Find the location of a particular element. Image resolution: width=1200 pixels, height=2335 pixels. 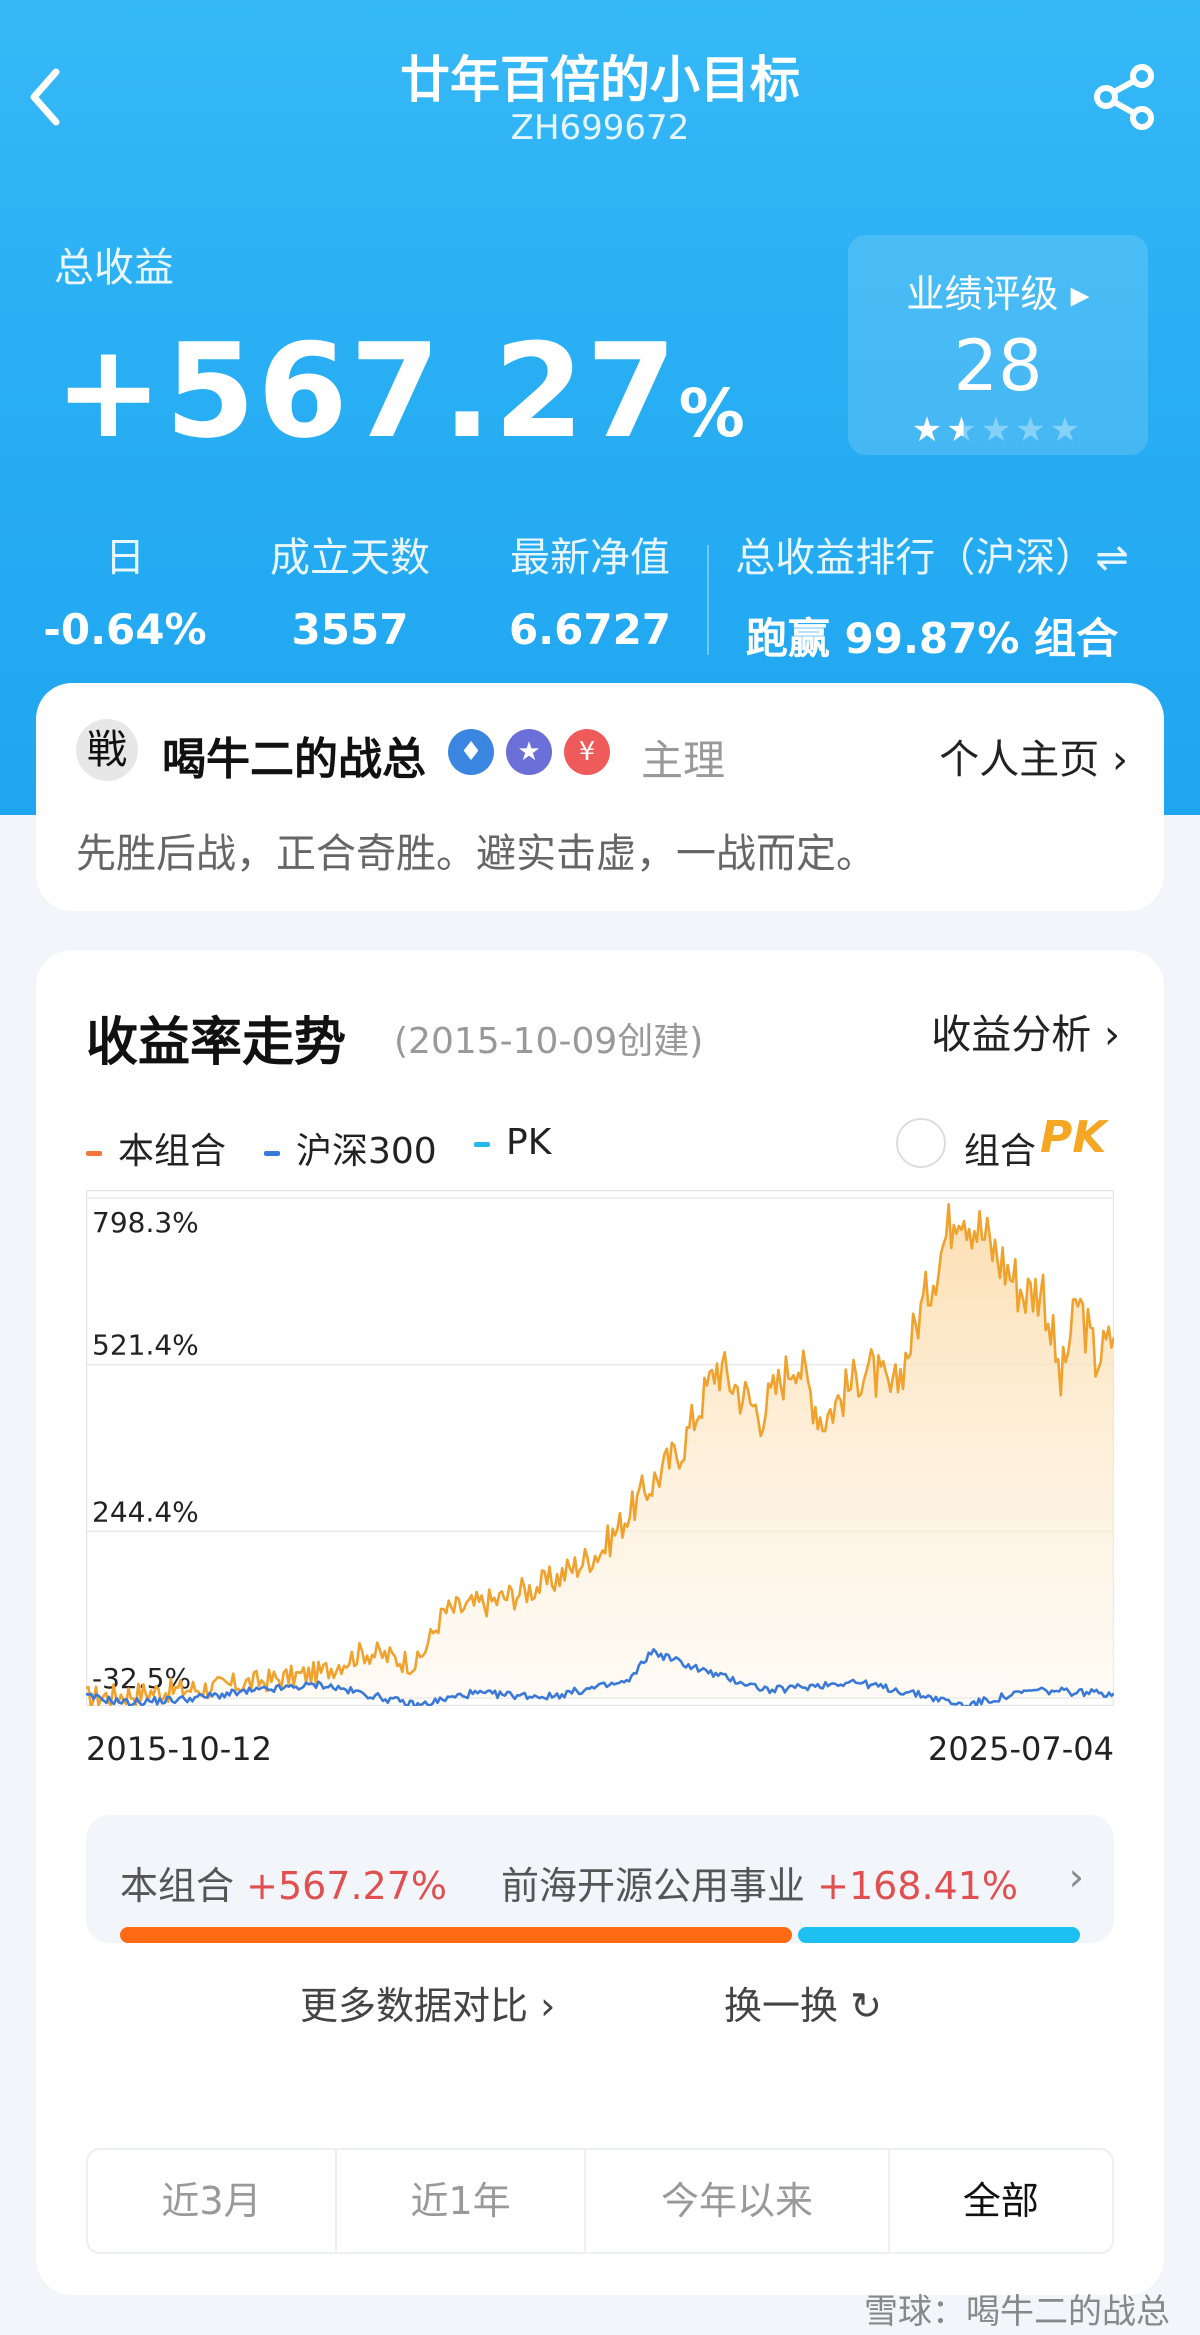

share-icon is located at coordinates (1125, 97).